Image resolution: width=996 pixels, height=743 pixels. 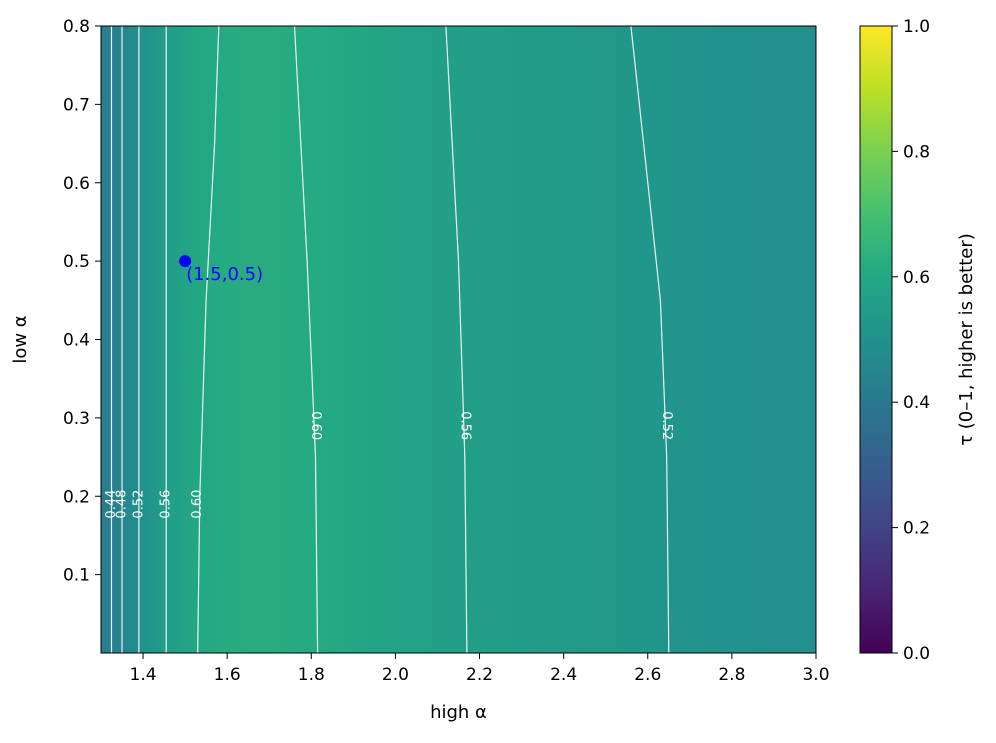 I want to click on x-tick-label: 1.8, so click(x=311, y=675).